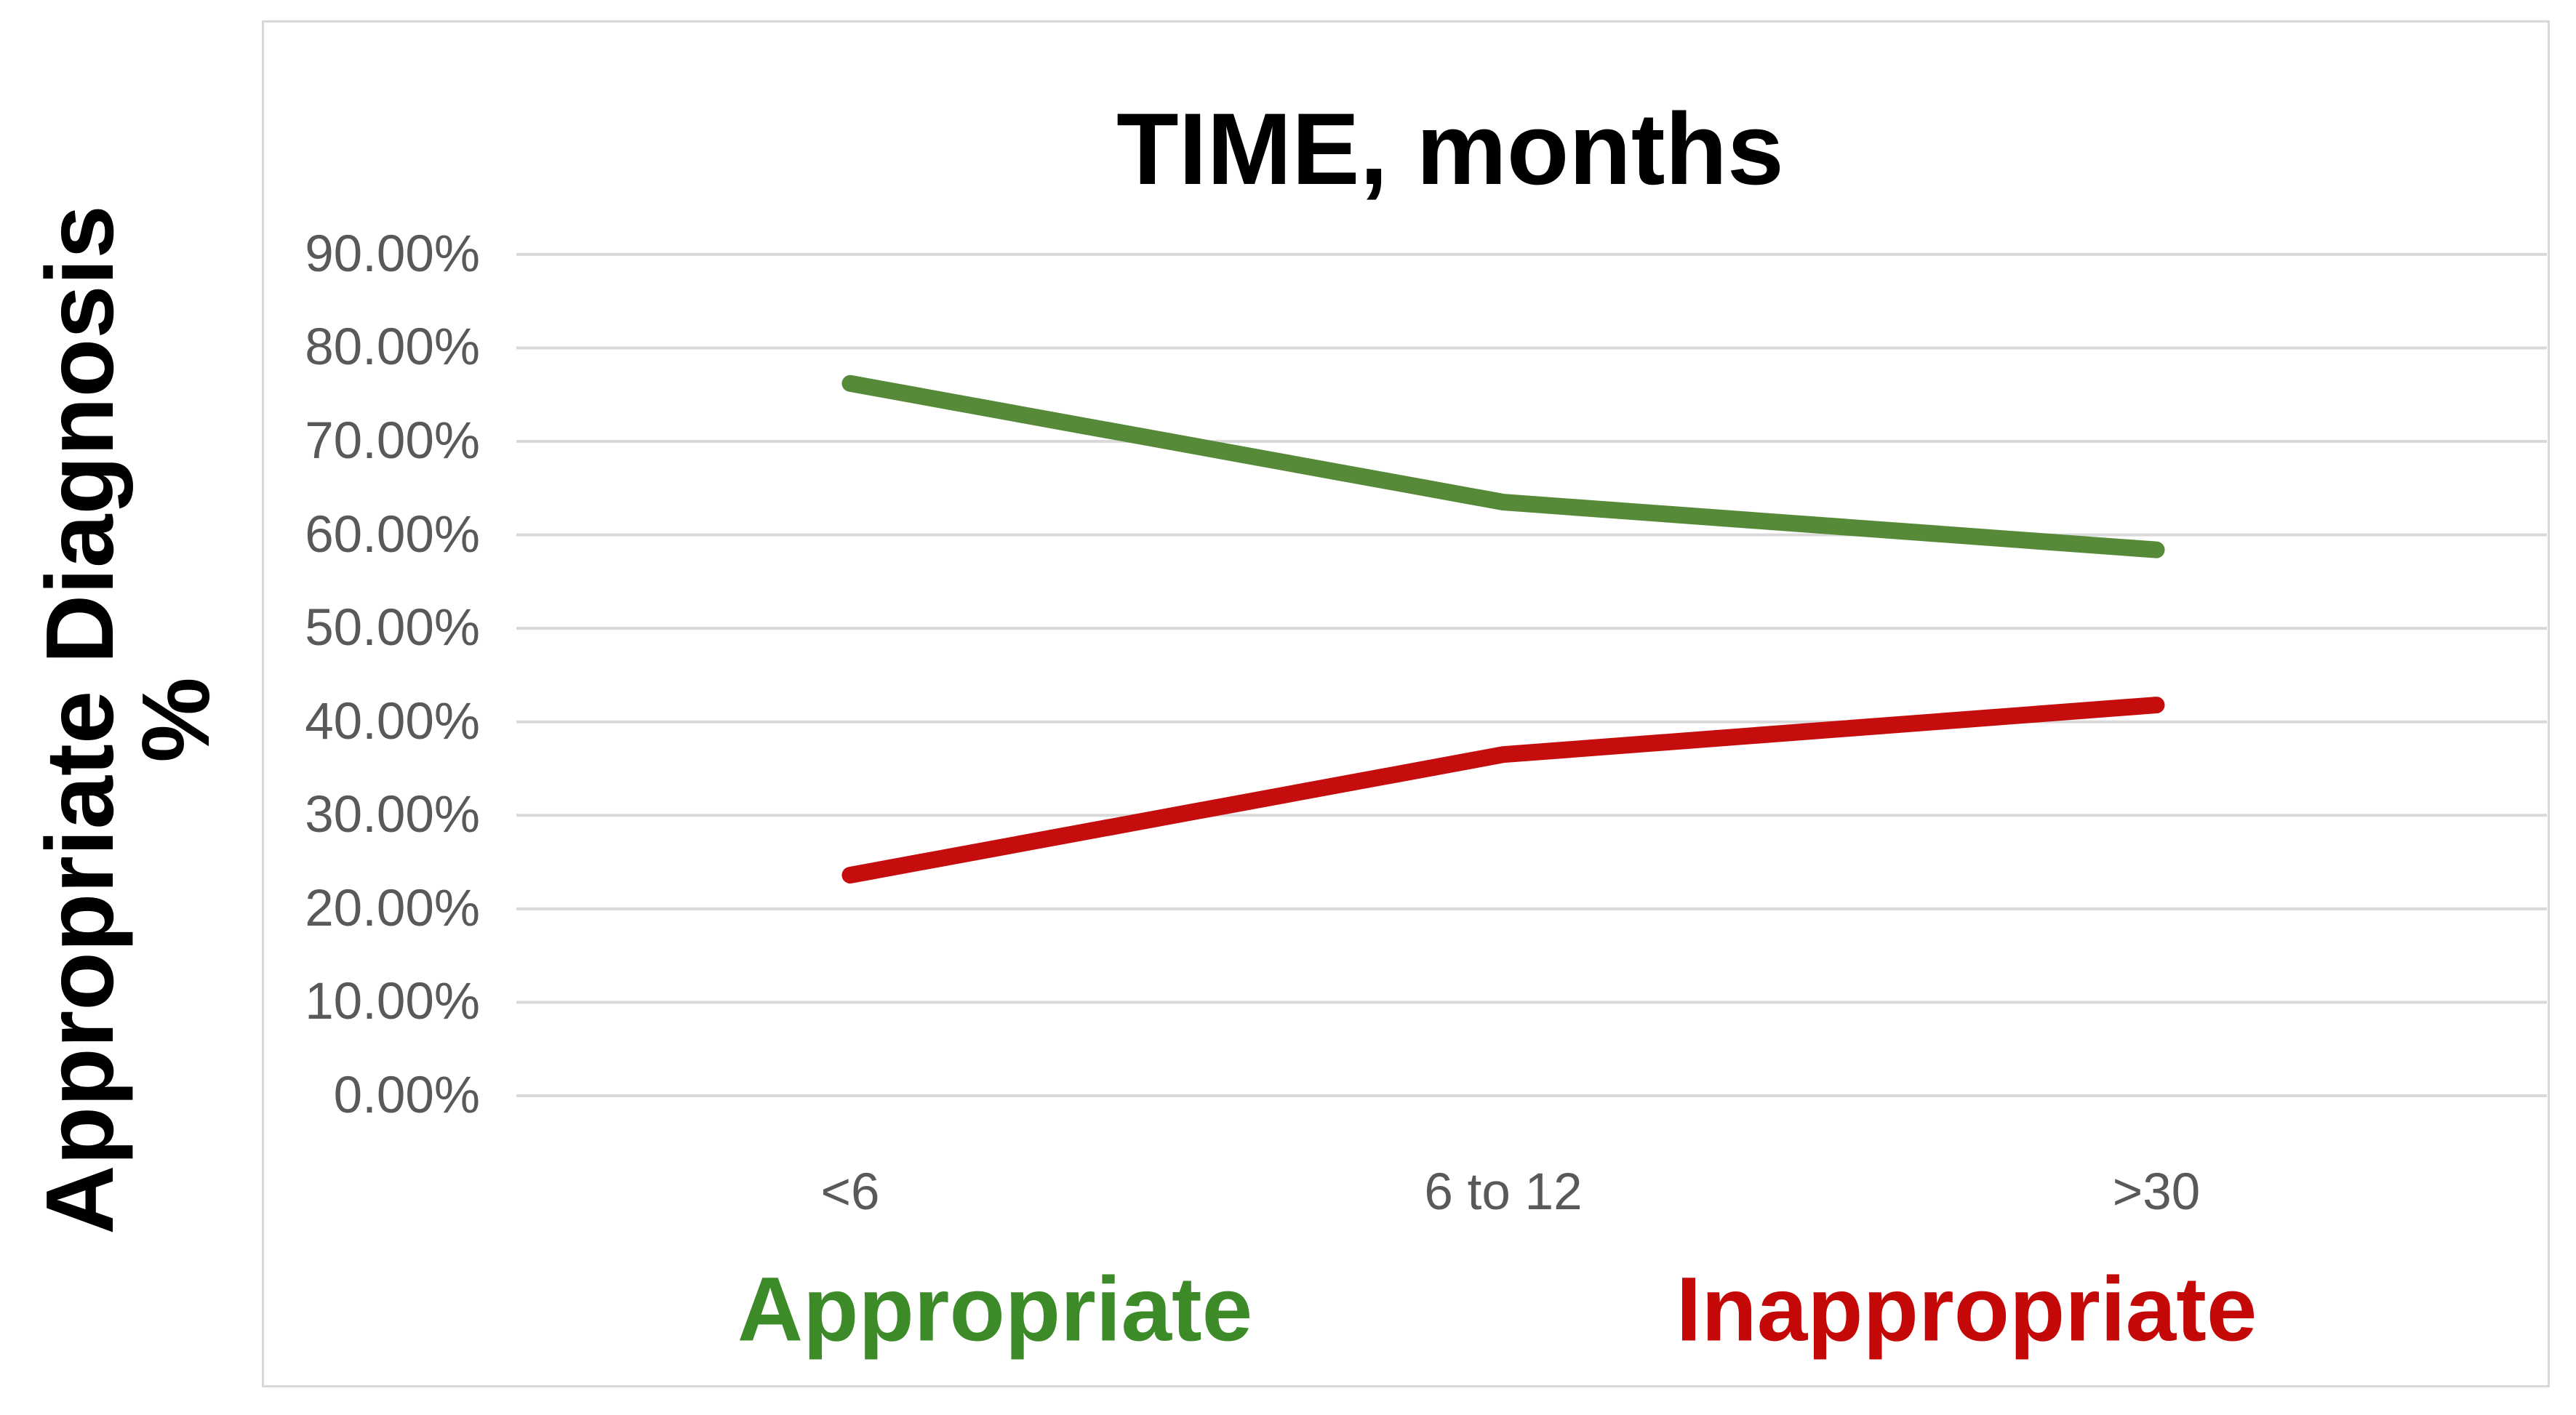 This screenshot has width=2576, height=1415. What do you see at coordinates (995, 1309) in the screenshot?
I see `legend-item-appropriate: Appropriate` at bounding box center [995, 1309].